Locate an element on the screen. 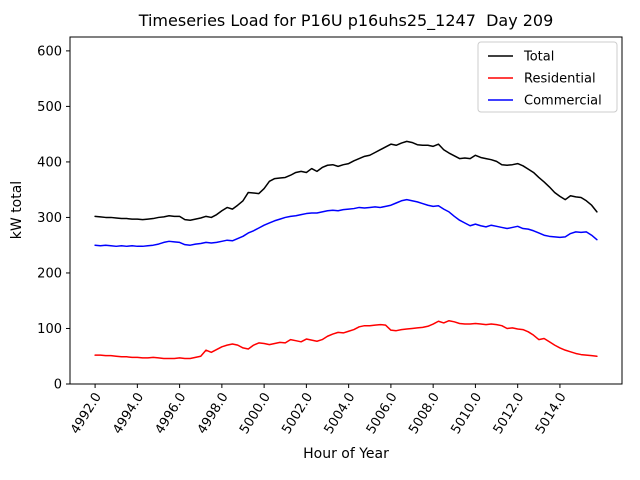 This screenshot has height=480, width=640. y-tick-label: 200 is located at coordinates (49, 273).